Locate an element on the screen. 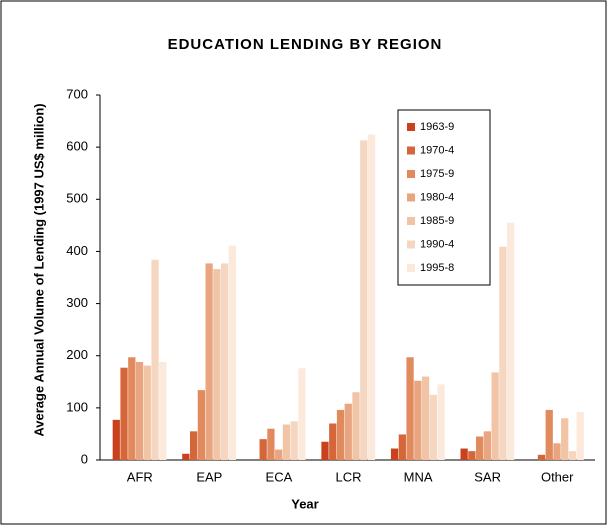 This screenshot has width=607, height=525. legend-label: 1975-9 is located at coordinates (437, 174).